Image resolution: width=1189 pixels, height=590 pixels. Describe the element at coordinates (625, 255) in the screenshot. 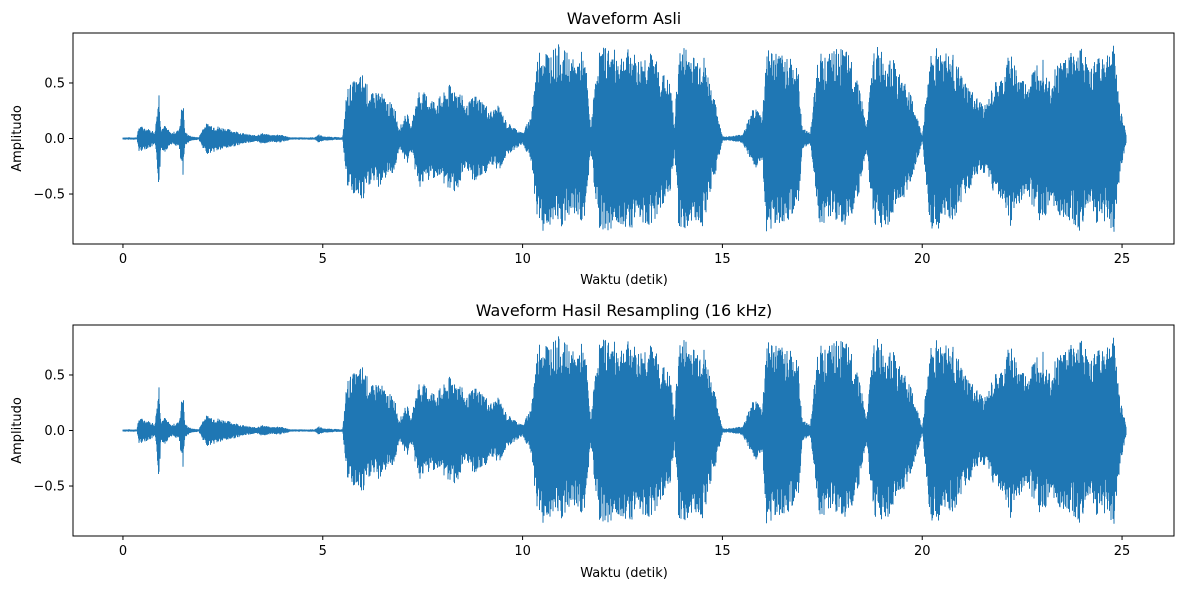

I see `panel-original-x-ticks: 0 5 10 15 20 25` at that location.